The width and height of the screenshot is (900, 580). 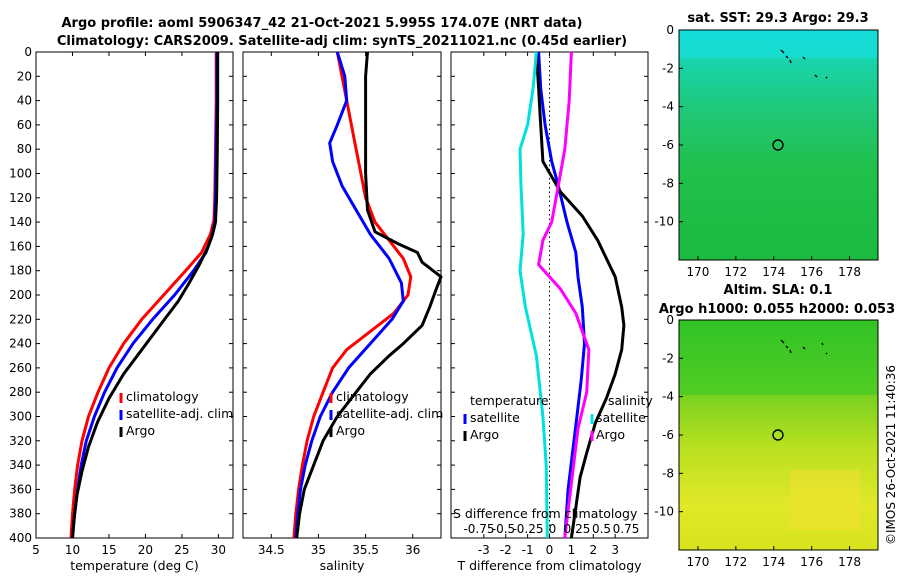 I want to click on sla-coastline, so click(x=804, y=347).